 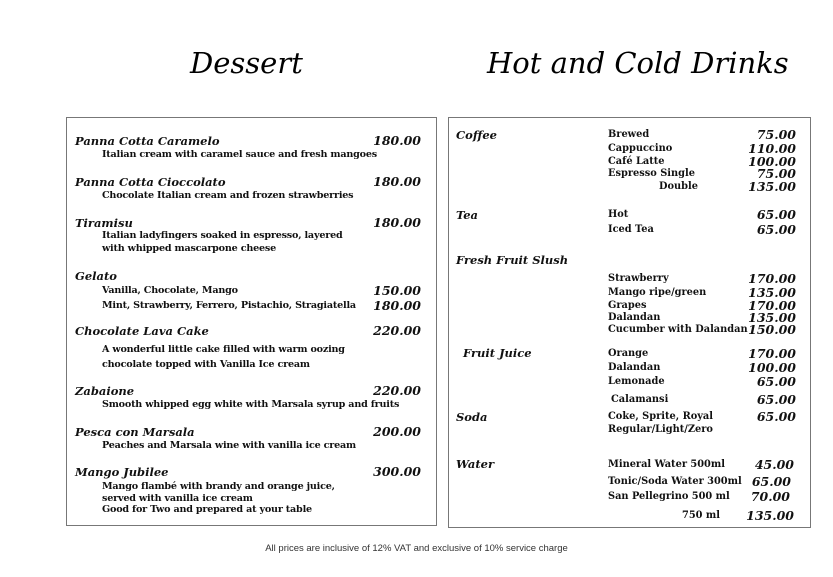 What do you see at coordinates (142, 331) in the screenshot?
I see `dessert-name: Chocolate Lava Cake` at bounding box center [142, 331].